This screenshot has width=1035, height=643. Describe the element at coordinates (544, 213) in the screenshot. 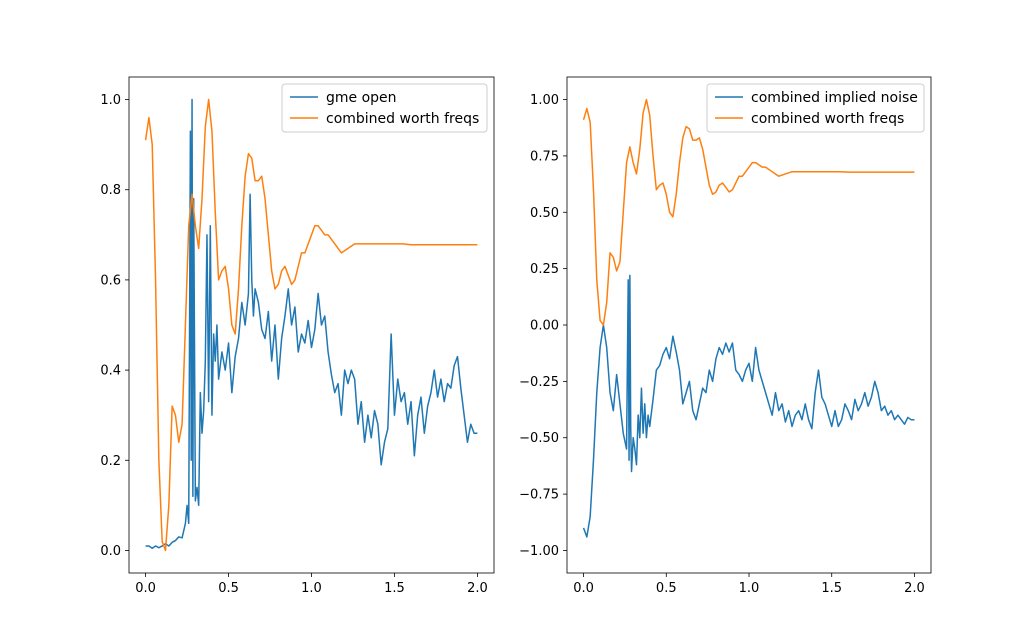

I see `y-tick-label: 0.50` at that location.